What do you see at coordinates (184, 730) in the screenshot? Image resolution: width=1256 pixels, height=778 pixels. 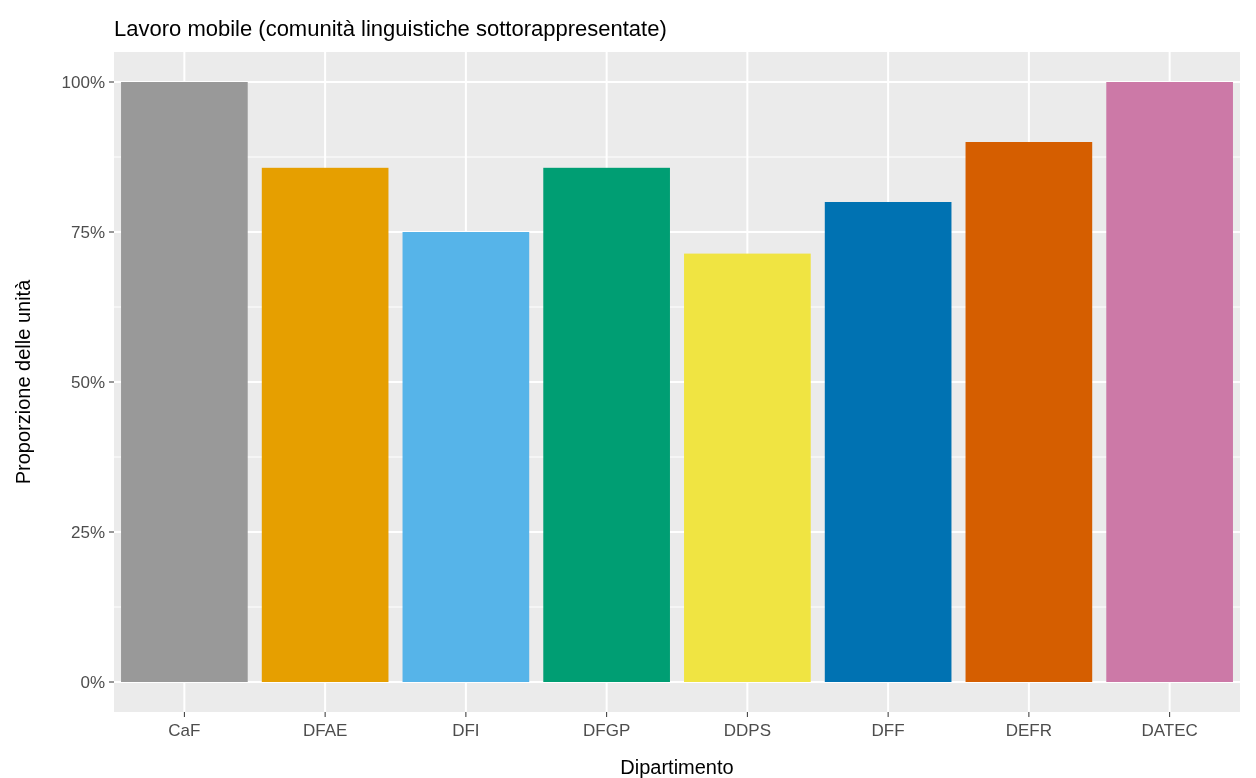 I see `x-tick-label: CaF` at bounding box center [184, 730].